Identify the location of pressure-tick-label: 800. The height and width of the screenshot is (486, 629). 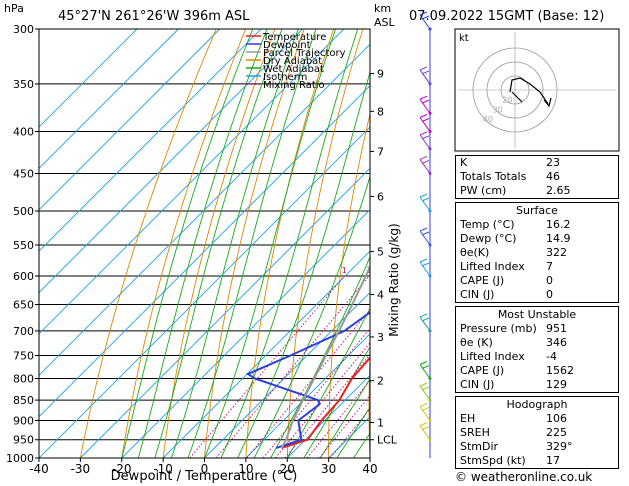
(23, 378).